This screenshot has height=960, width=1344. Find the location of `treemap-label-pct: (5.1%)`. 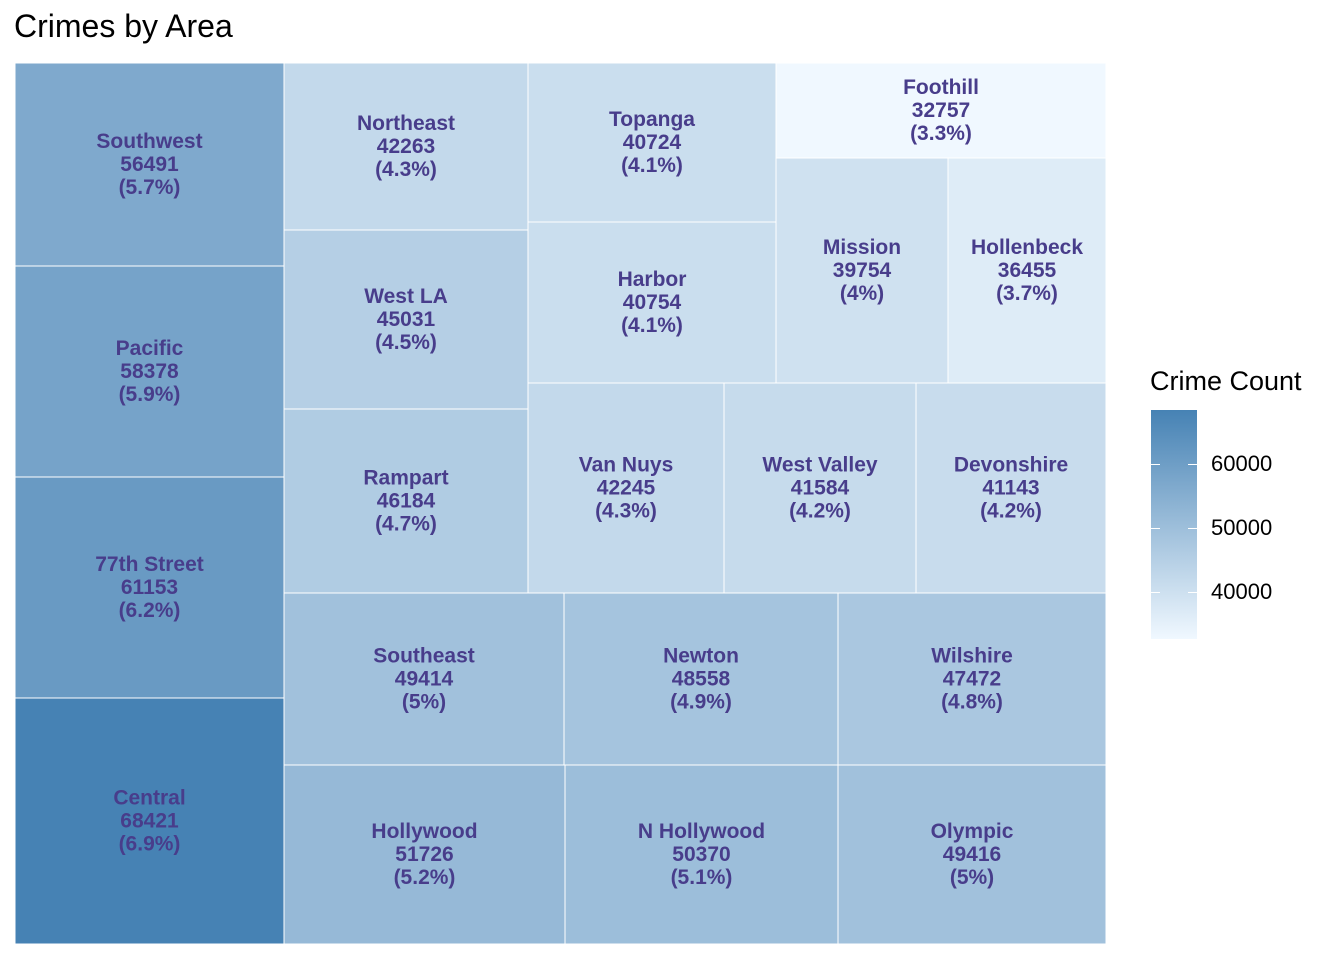

treemap-label-pct: (5.1%) is located at coordinates (702, 877).